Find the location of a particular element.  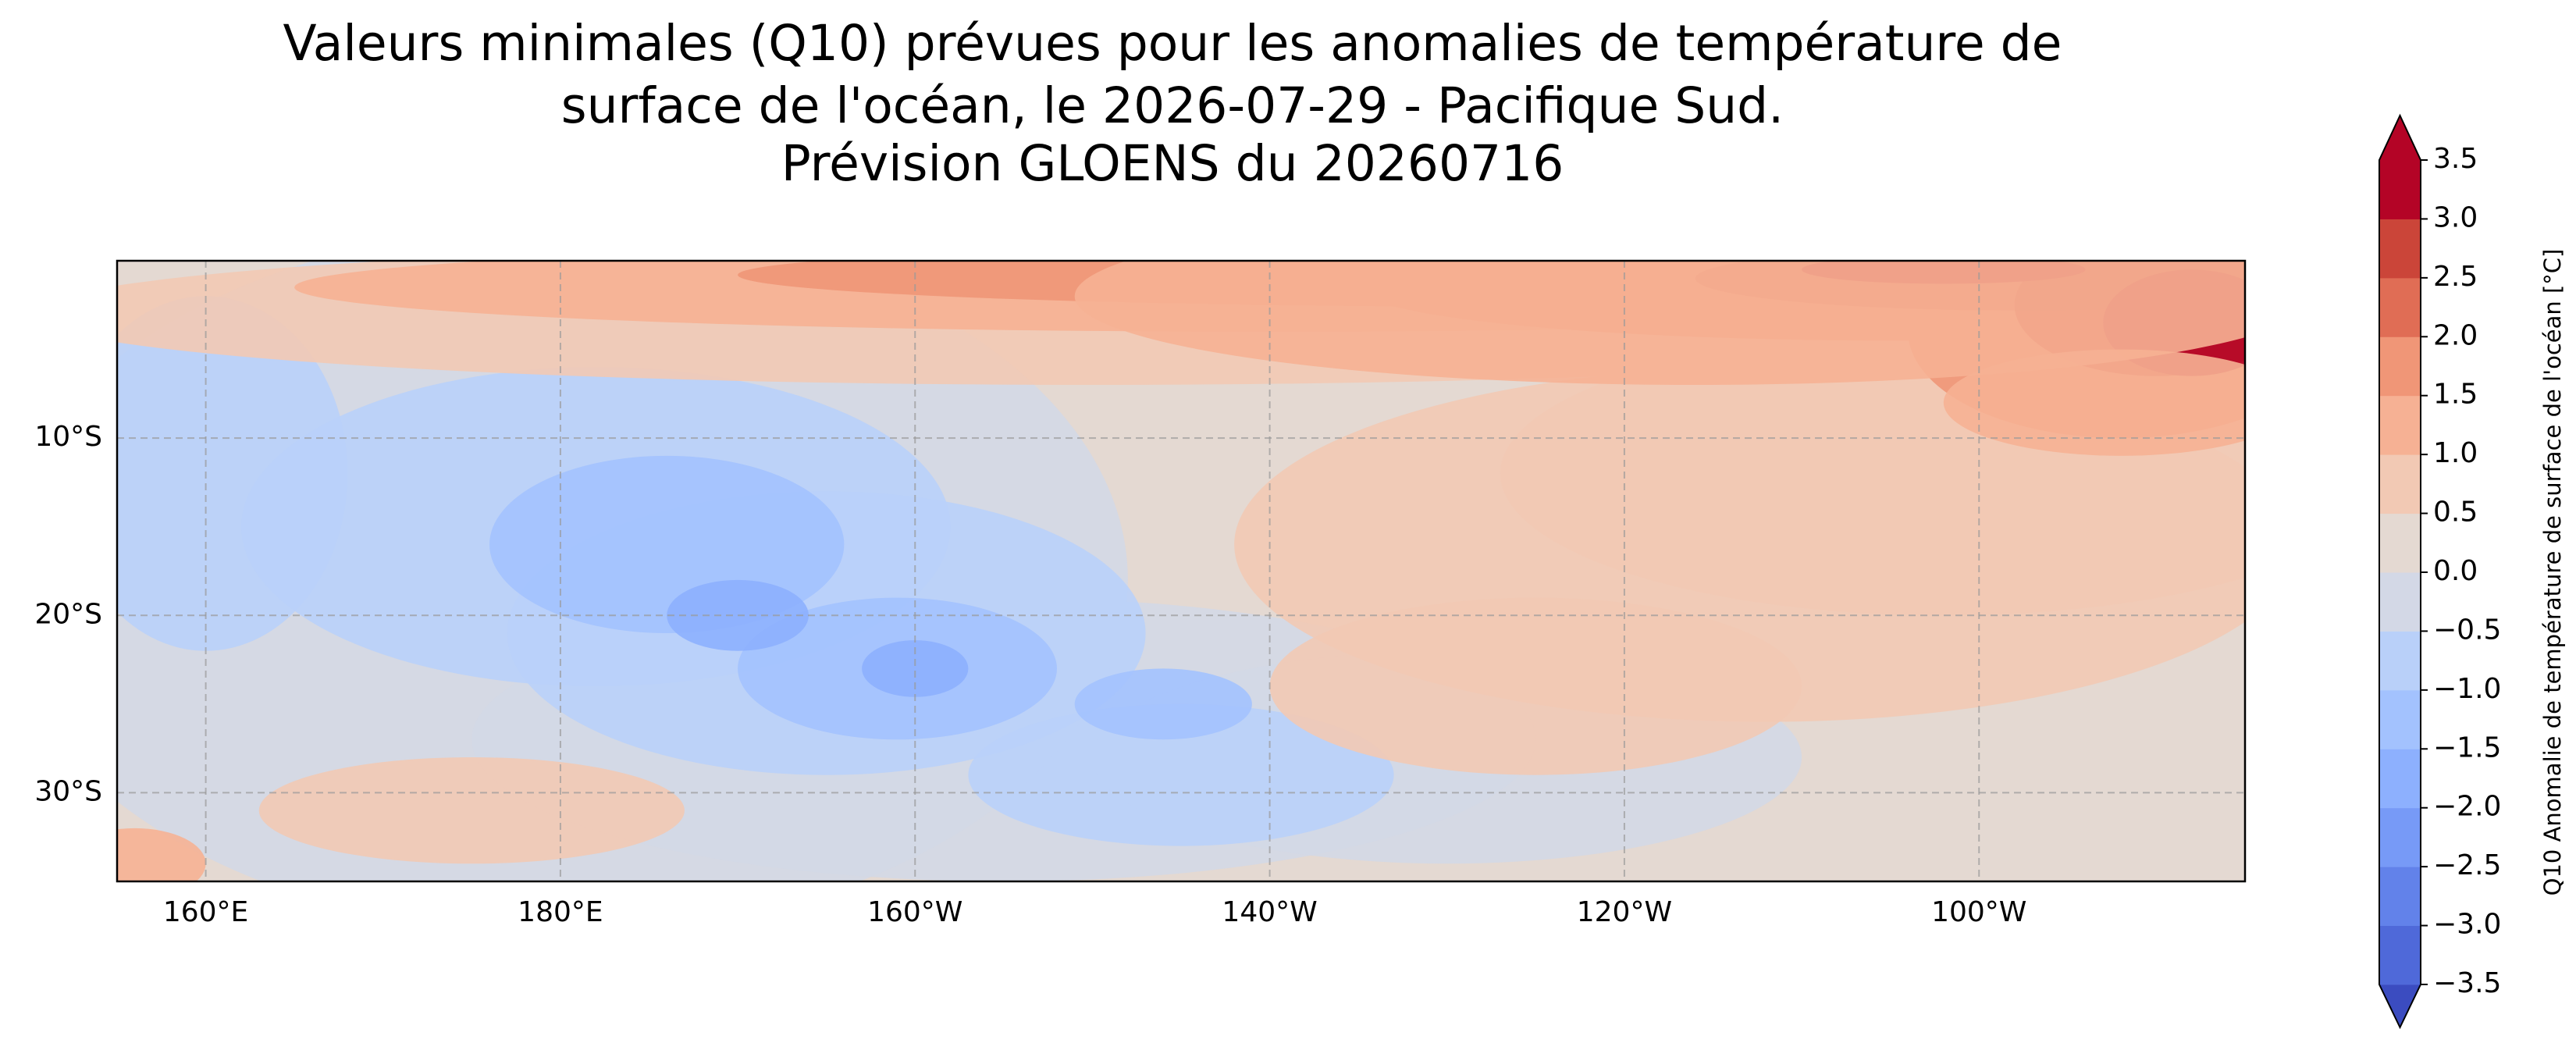

colorbar-tick-label: 0.0 is located at coordinates (2455, 571).